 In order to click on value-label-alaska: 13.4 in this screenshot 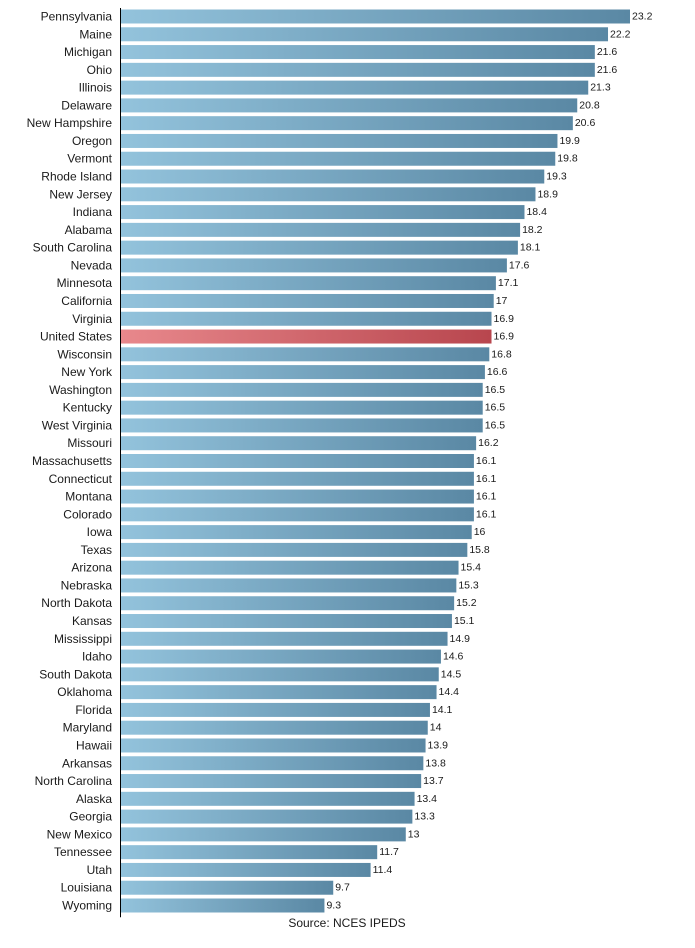, I will do `click(427, 799)`.